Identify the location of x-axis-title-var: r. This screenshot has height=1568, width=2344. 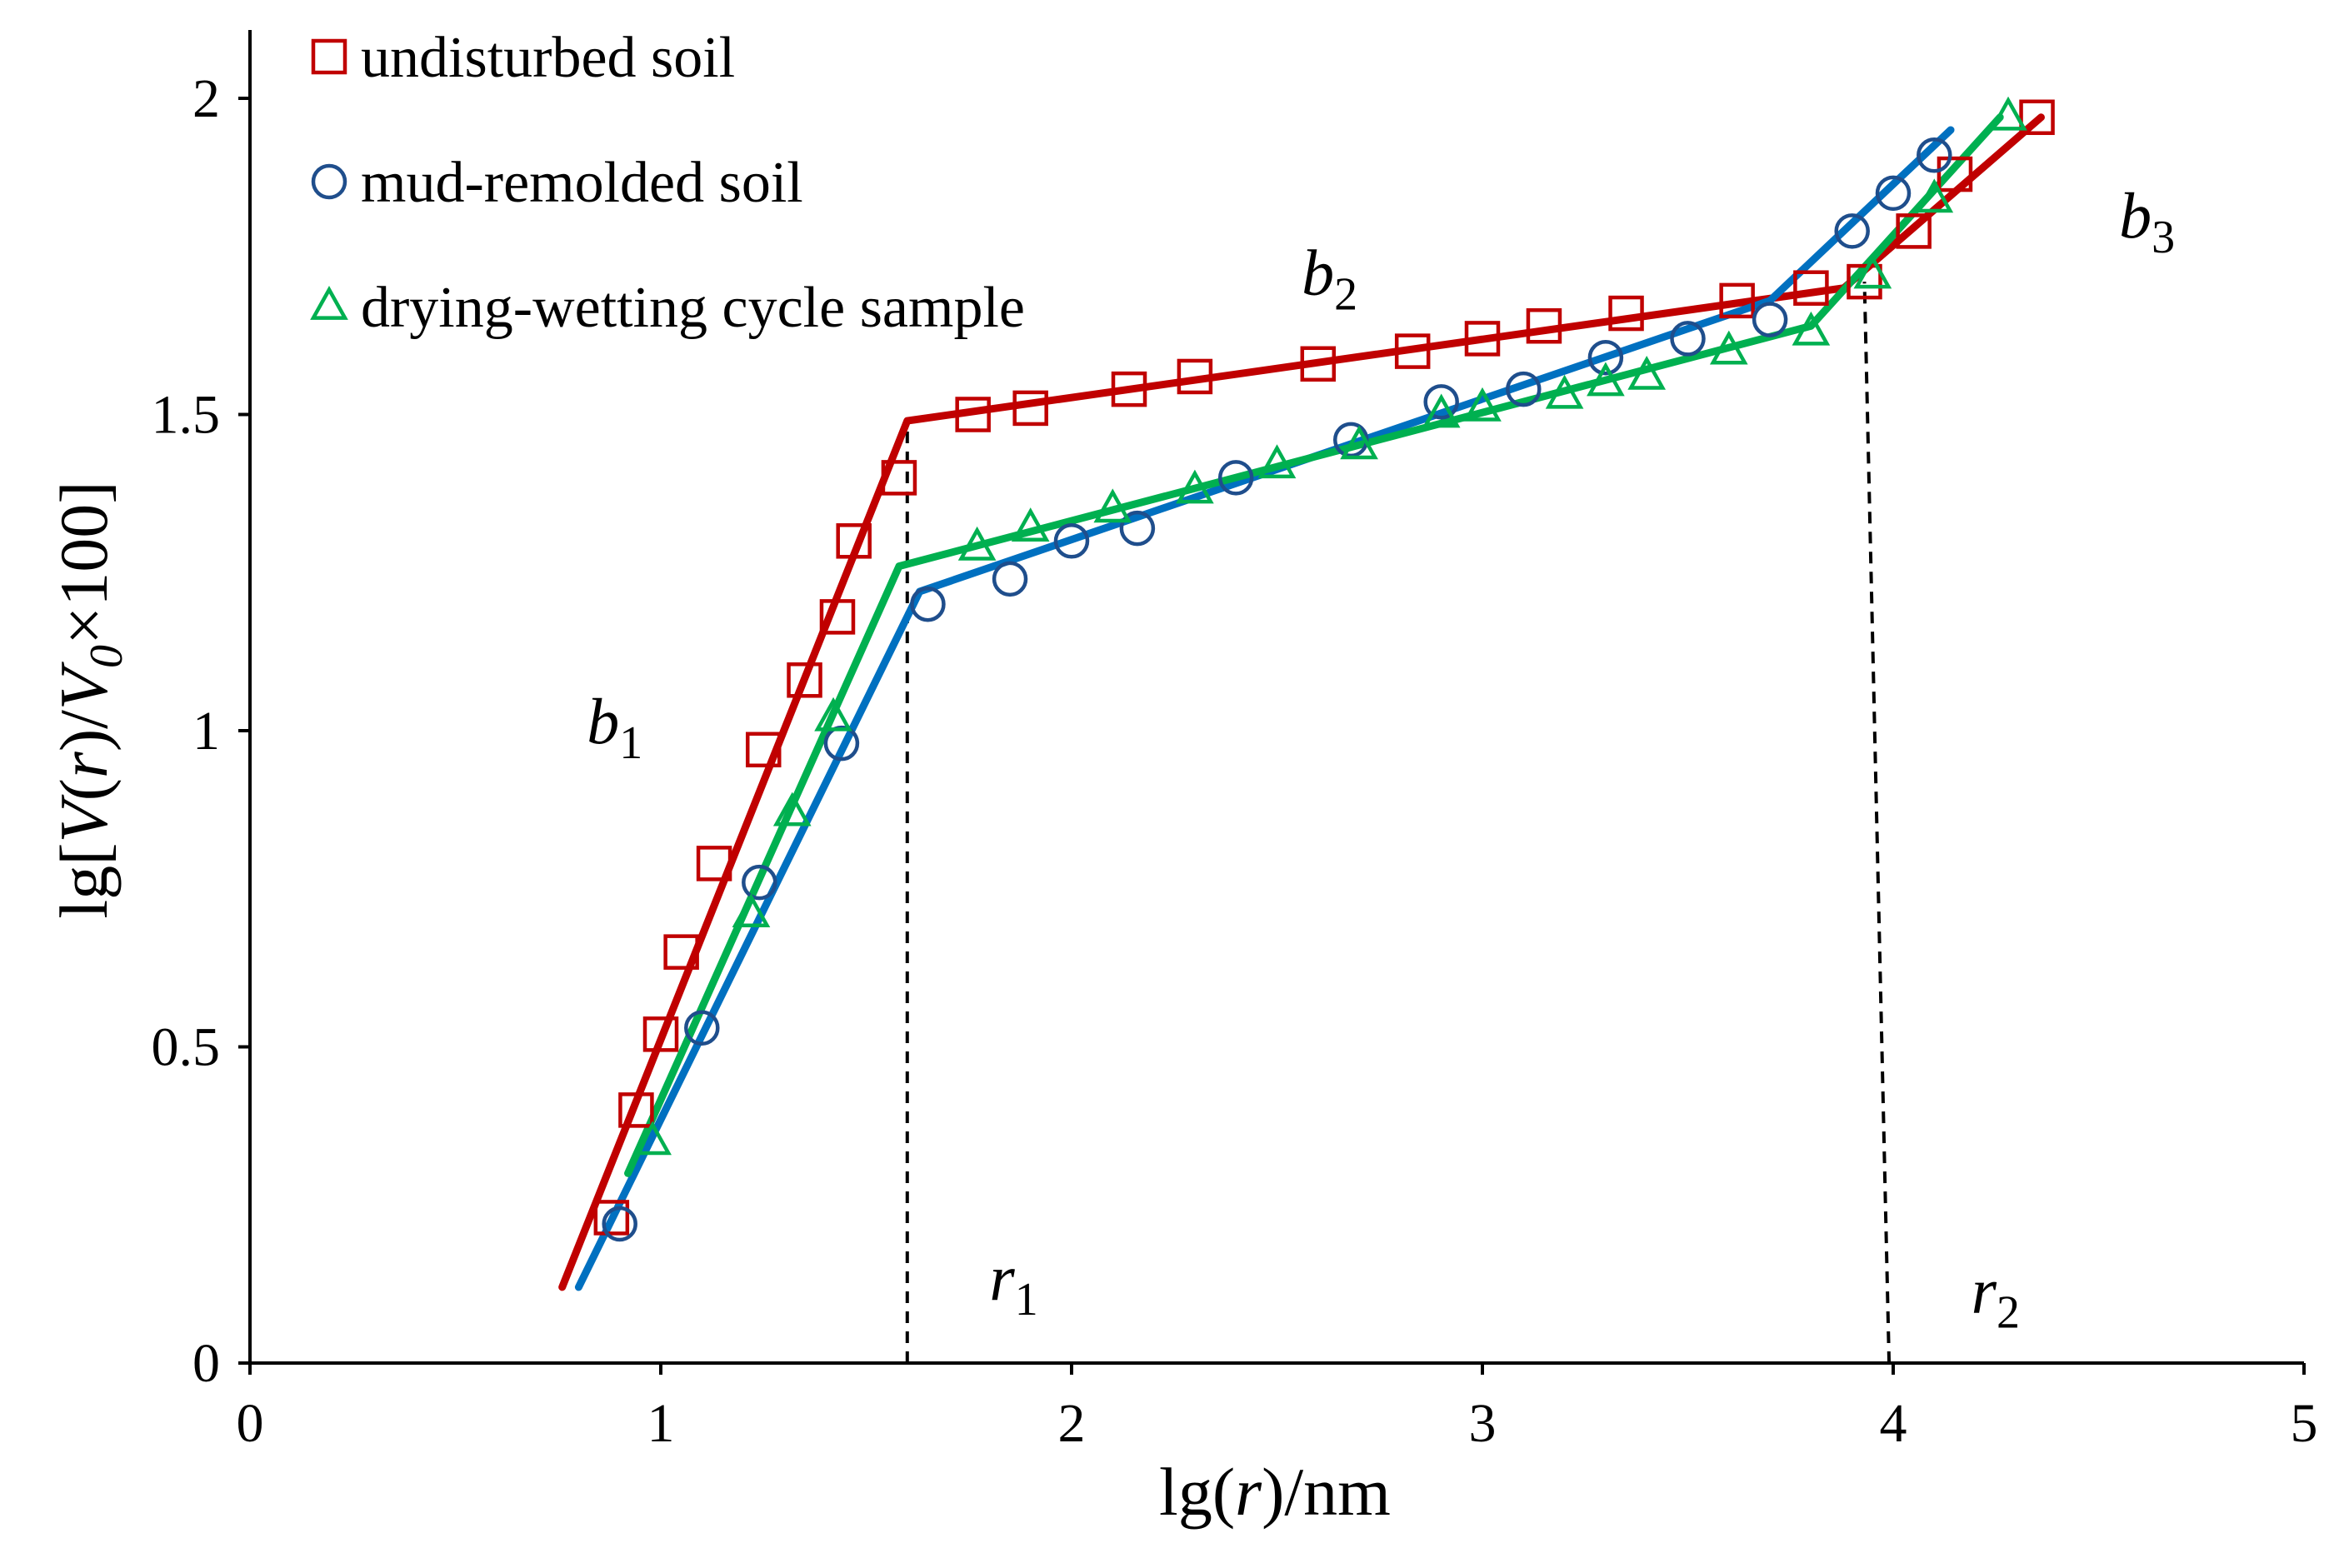
(1249, 1492).